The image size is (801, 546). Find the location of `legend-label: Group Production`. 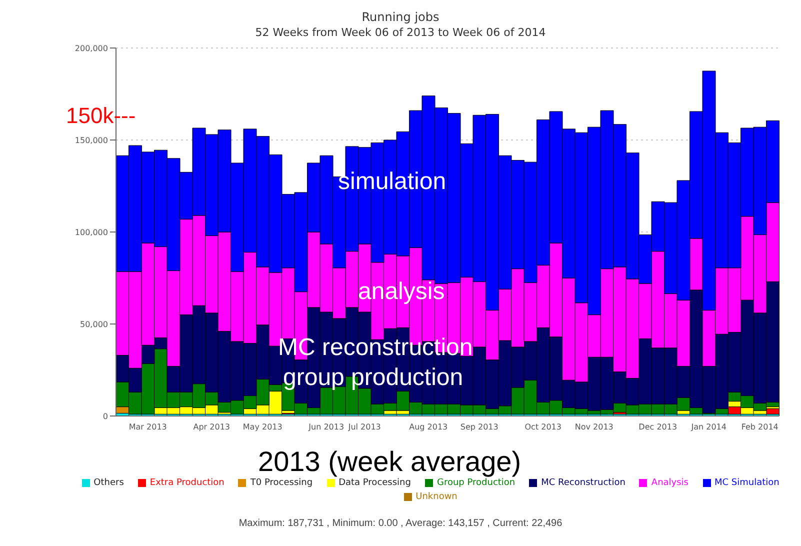

legend-label: Group Production is located at coordinates (476, 483).